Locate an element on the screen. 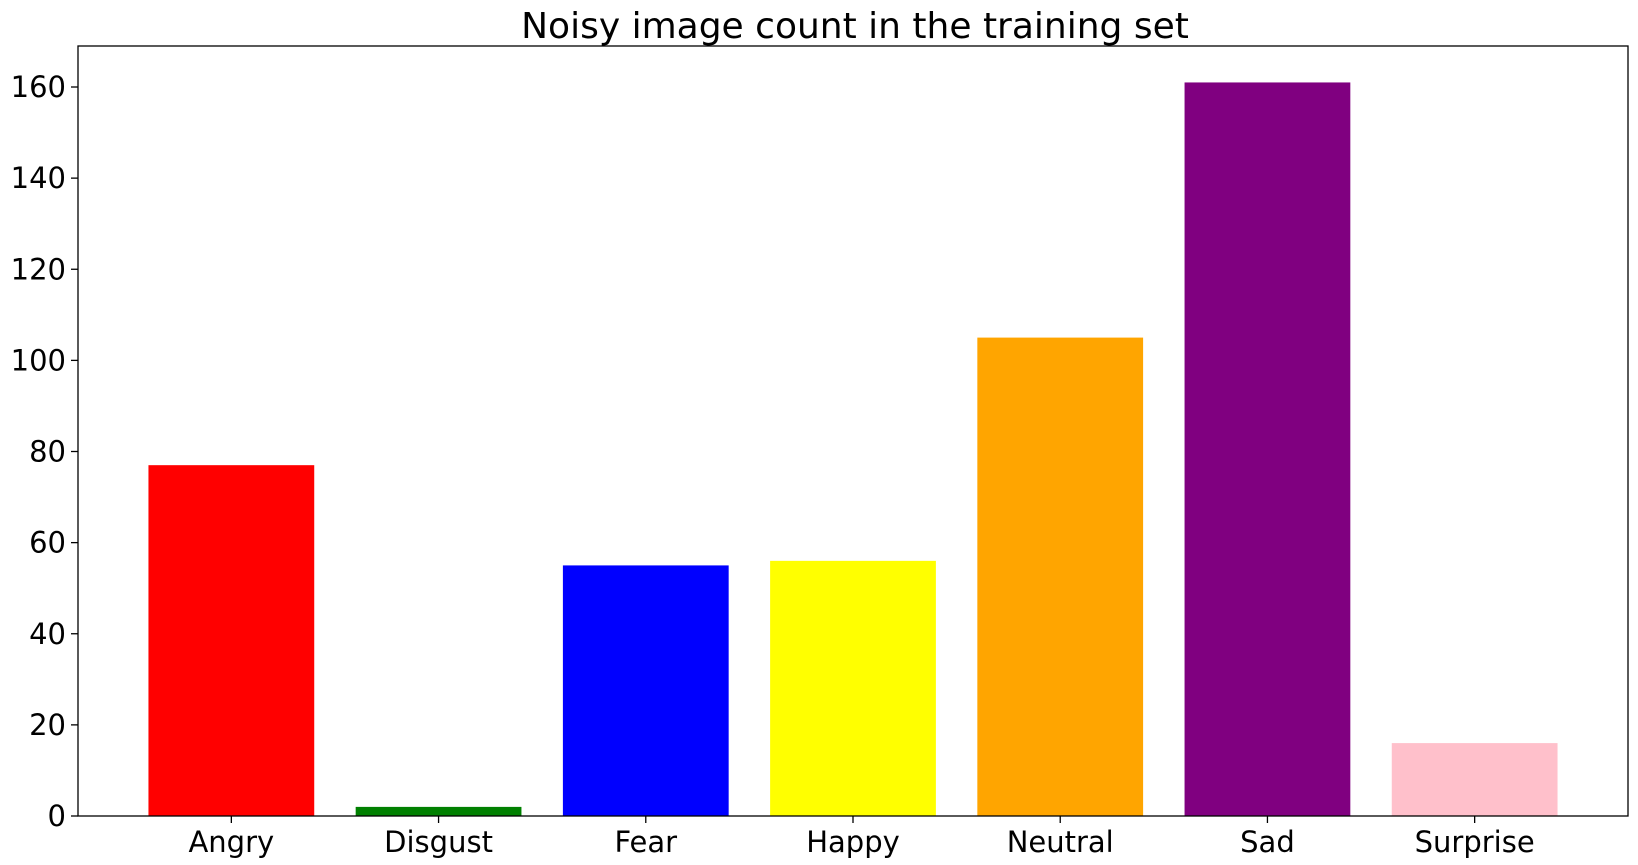 This screenshot has height=865, width=1638. y-tick-label: 80 is located at coordinates (47, 452).